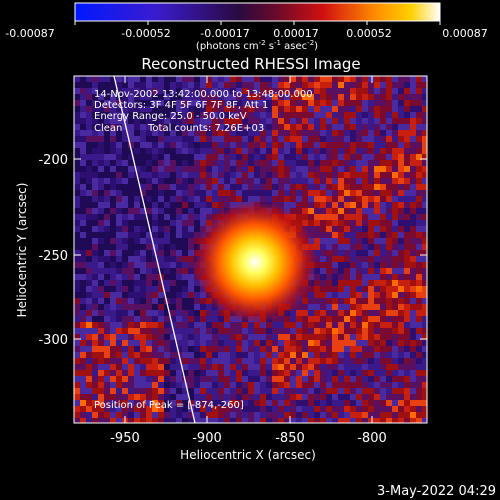  Describe the element at coordinates (29, 33) in the screenshot. I see `colorbar-tick-0: -0.00087` at that location.